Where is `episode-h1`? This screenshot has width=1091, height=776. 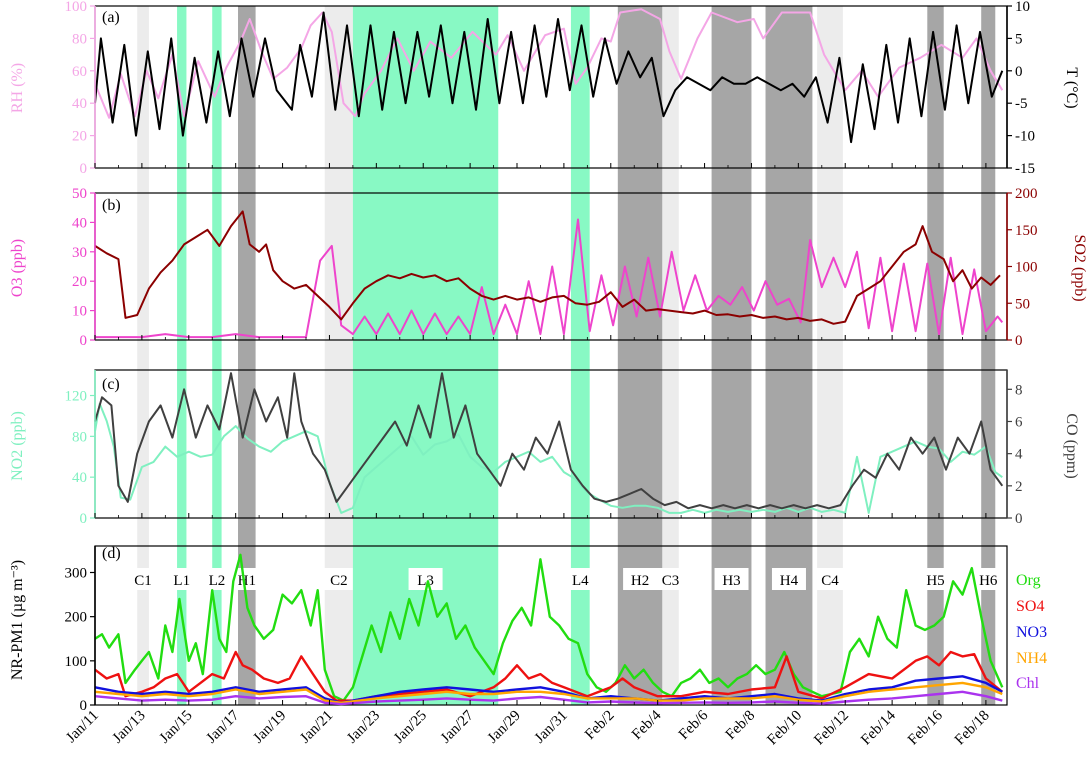 episode-h1 is located at coordinates (247, 355).